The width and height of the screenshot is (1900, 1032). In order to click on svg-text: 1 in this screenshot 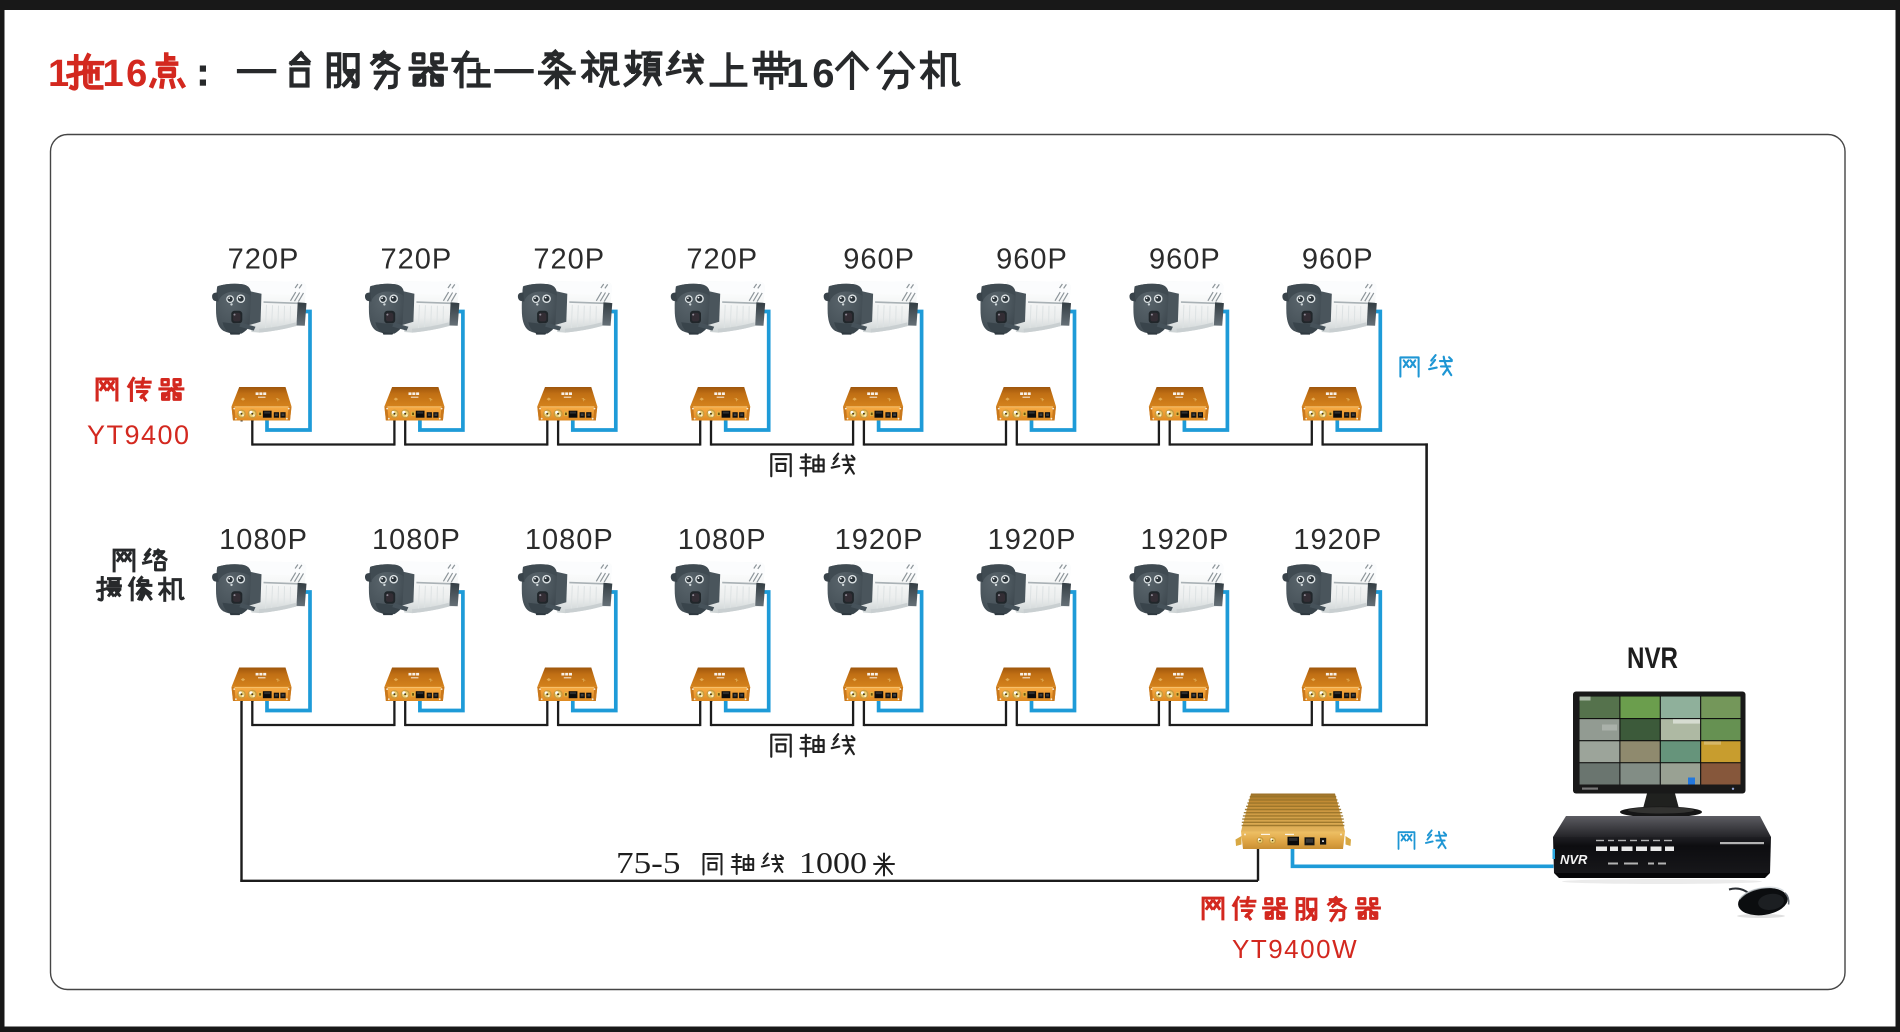, I will do `click(58, 74)`.